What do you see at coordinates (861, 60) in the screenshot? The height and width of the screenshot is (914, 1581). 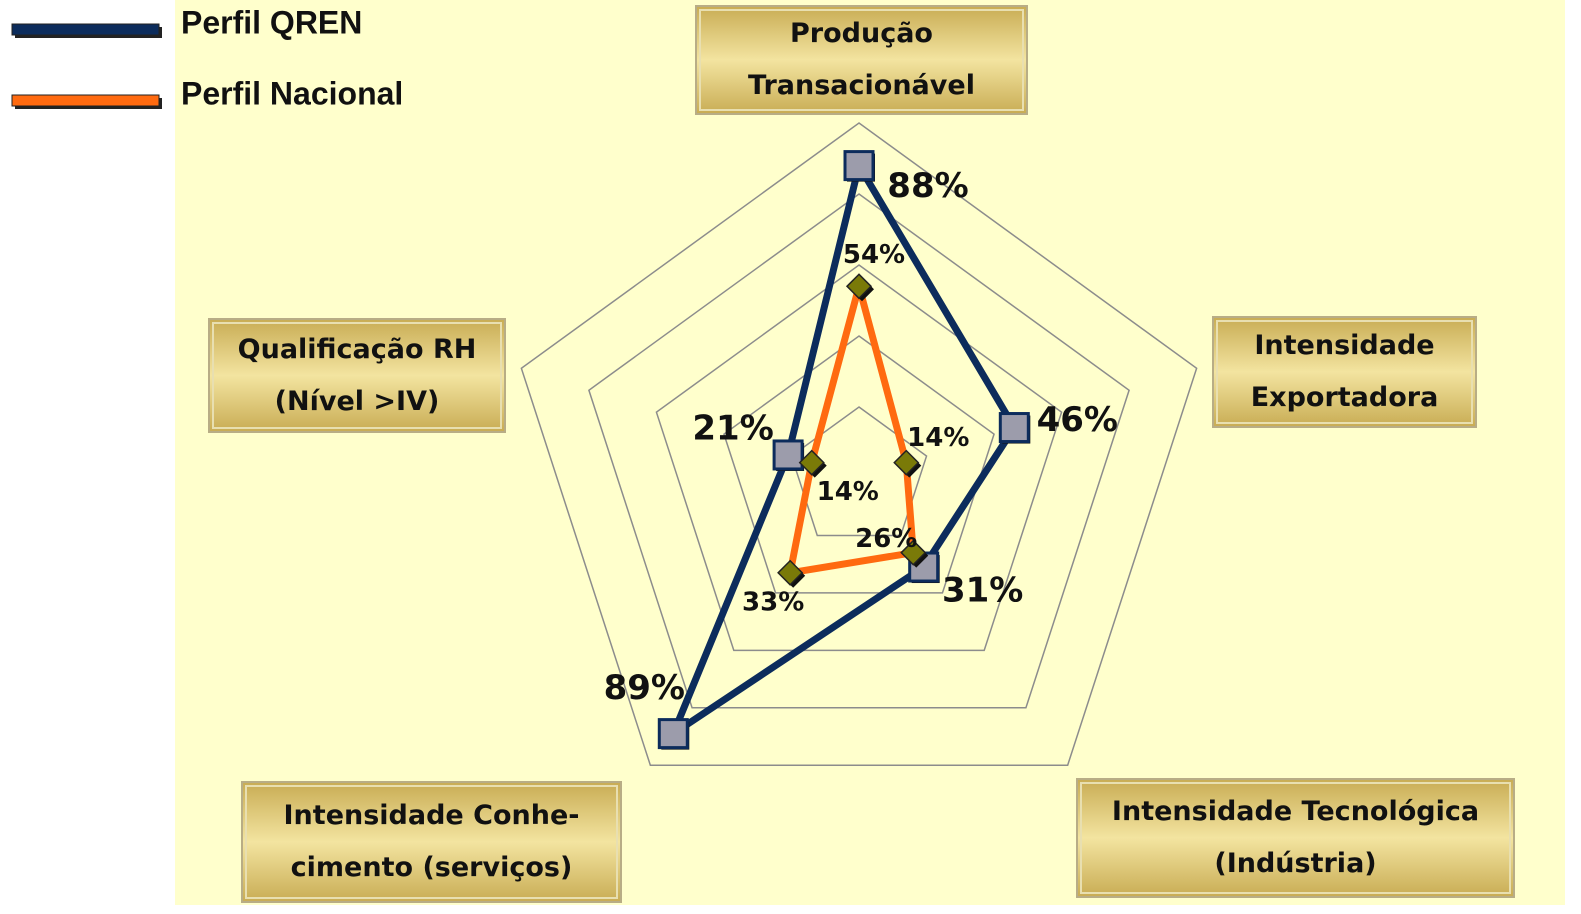 I see `axis-label: Produção Transacionável` at bounding box center [861, 60].